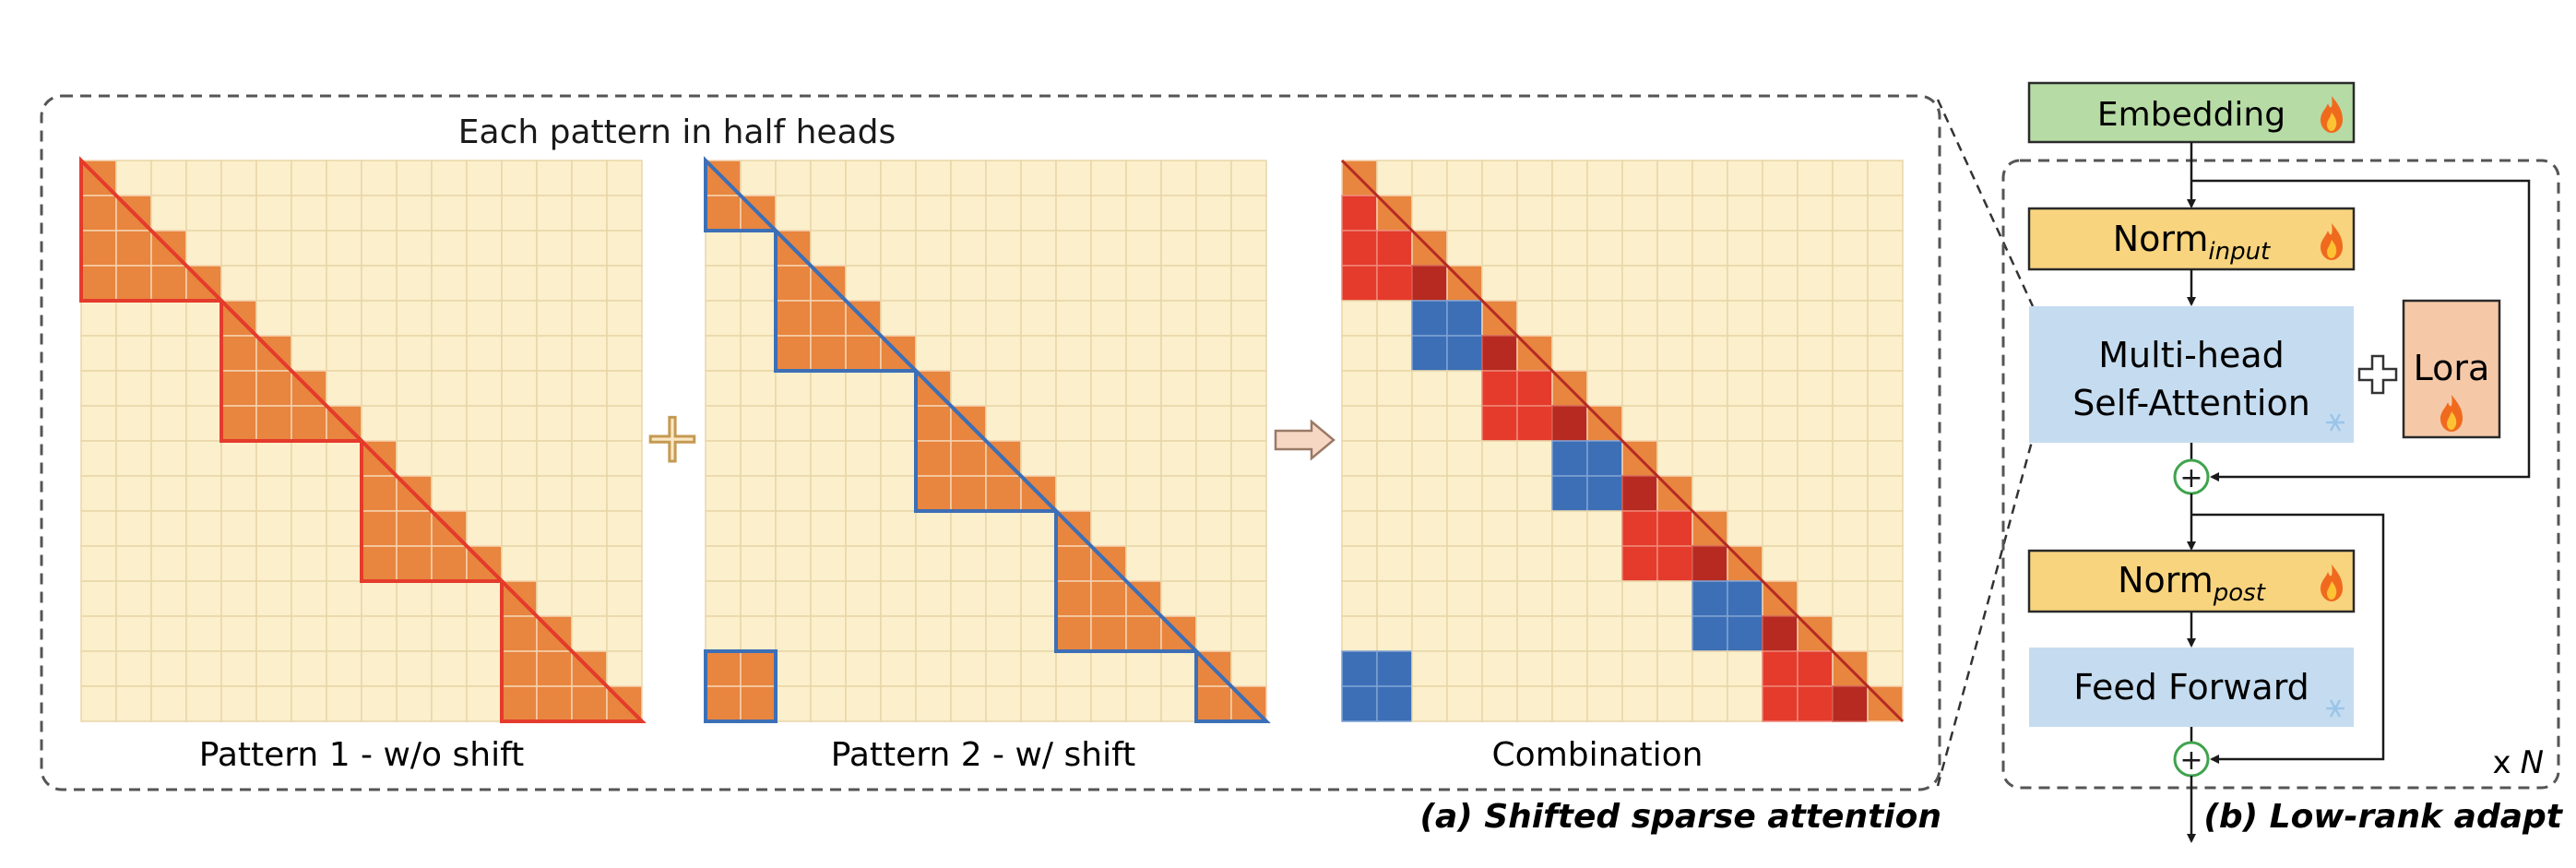 Image resolution: width=2576 pixels, height=868 pixels. I want to click on snowflake-icon, so click(2335, 708).